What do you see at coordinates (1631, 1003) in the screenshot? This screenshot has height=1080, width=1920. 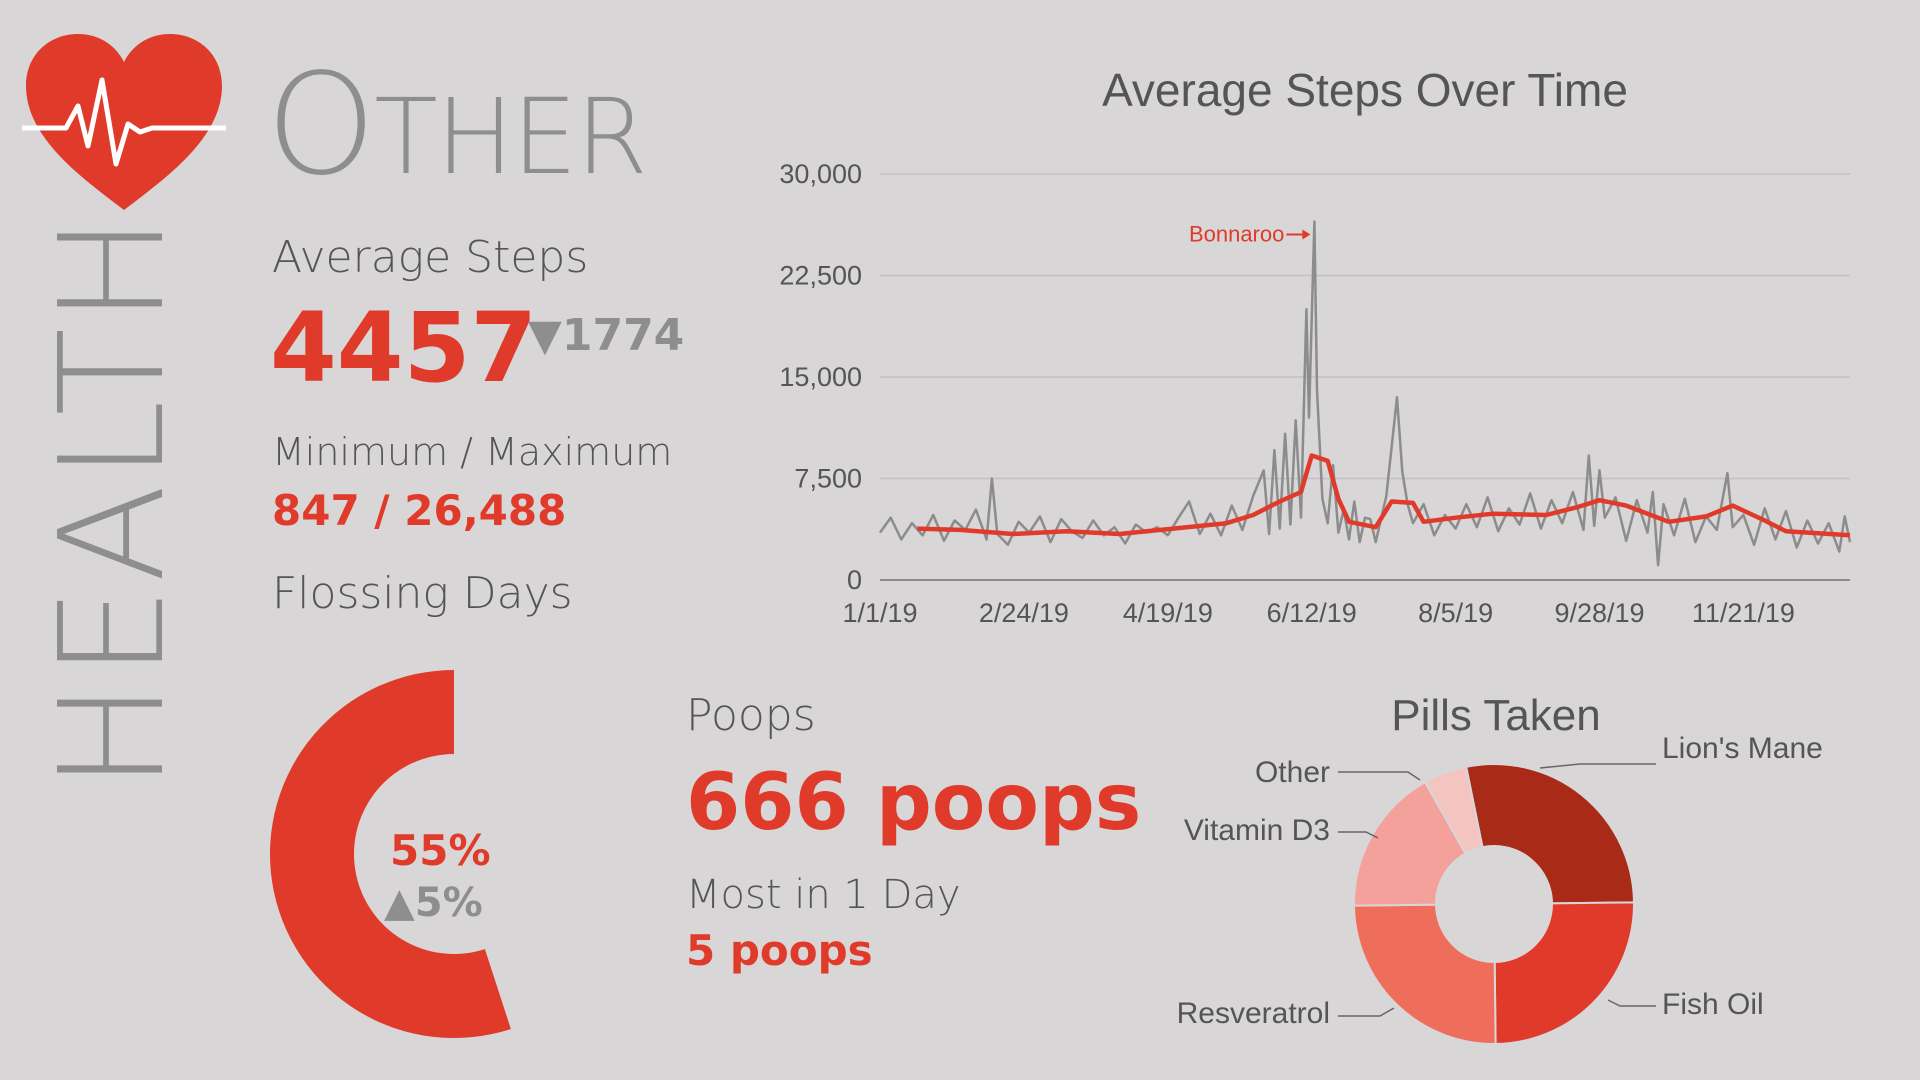 I see `pie-leader-fish-oil` at bounding box center [1631, 1003].